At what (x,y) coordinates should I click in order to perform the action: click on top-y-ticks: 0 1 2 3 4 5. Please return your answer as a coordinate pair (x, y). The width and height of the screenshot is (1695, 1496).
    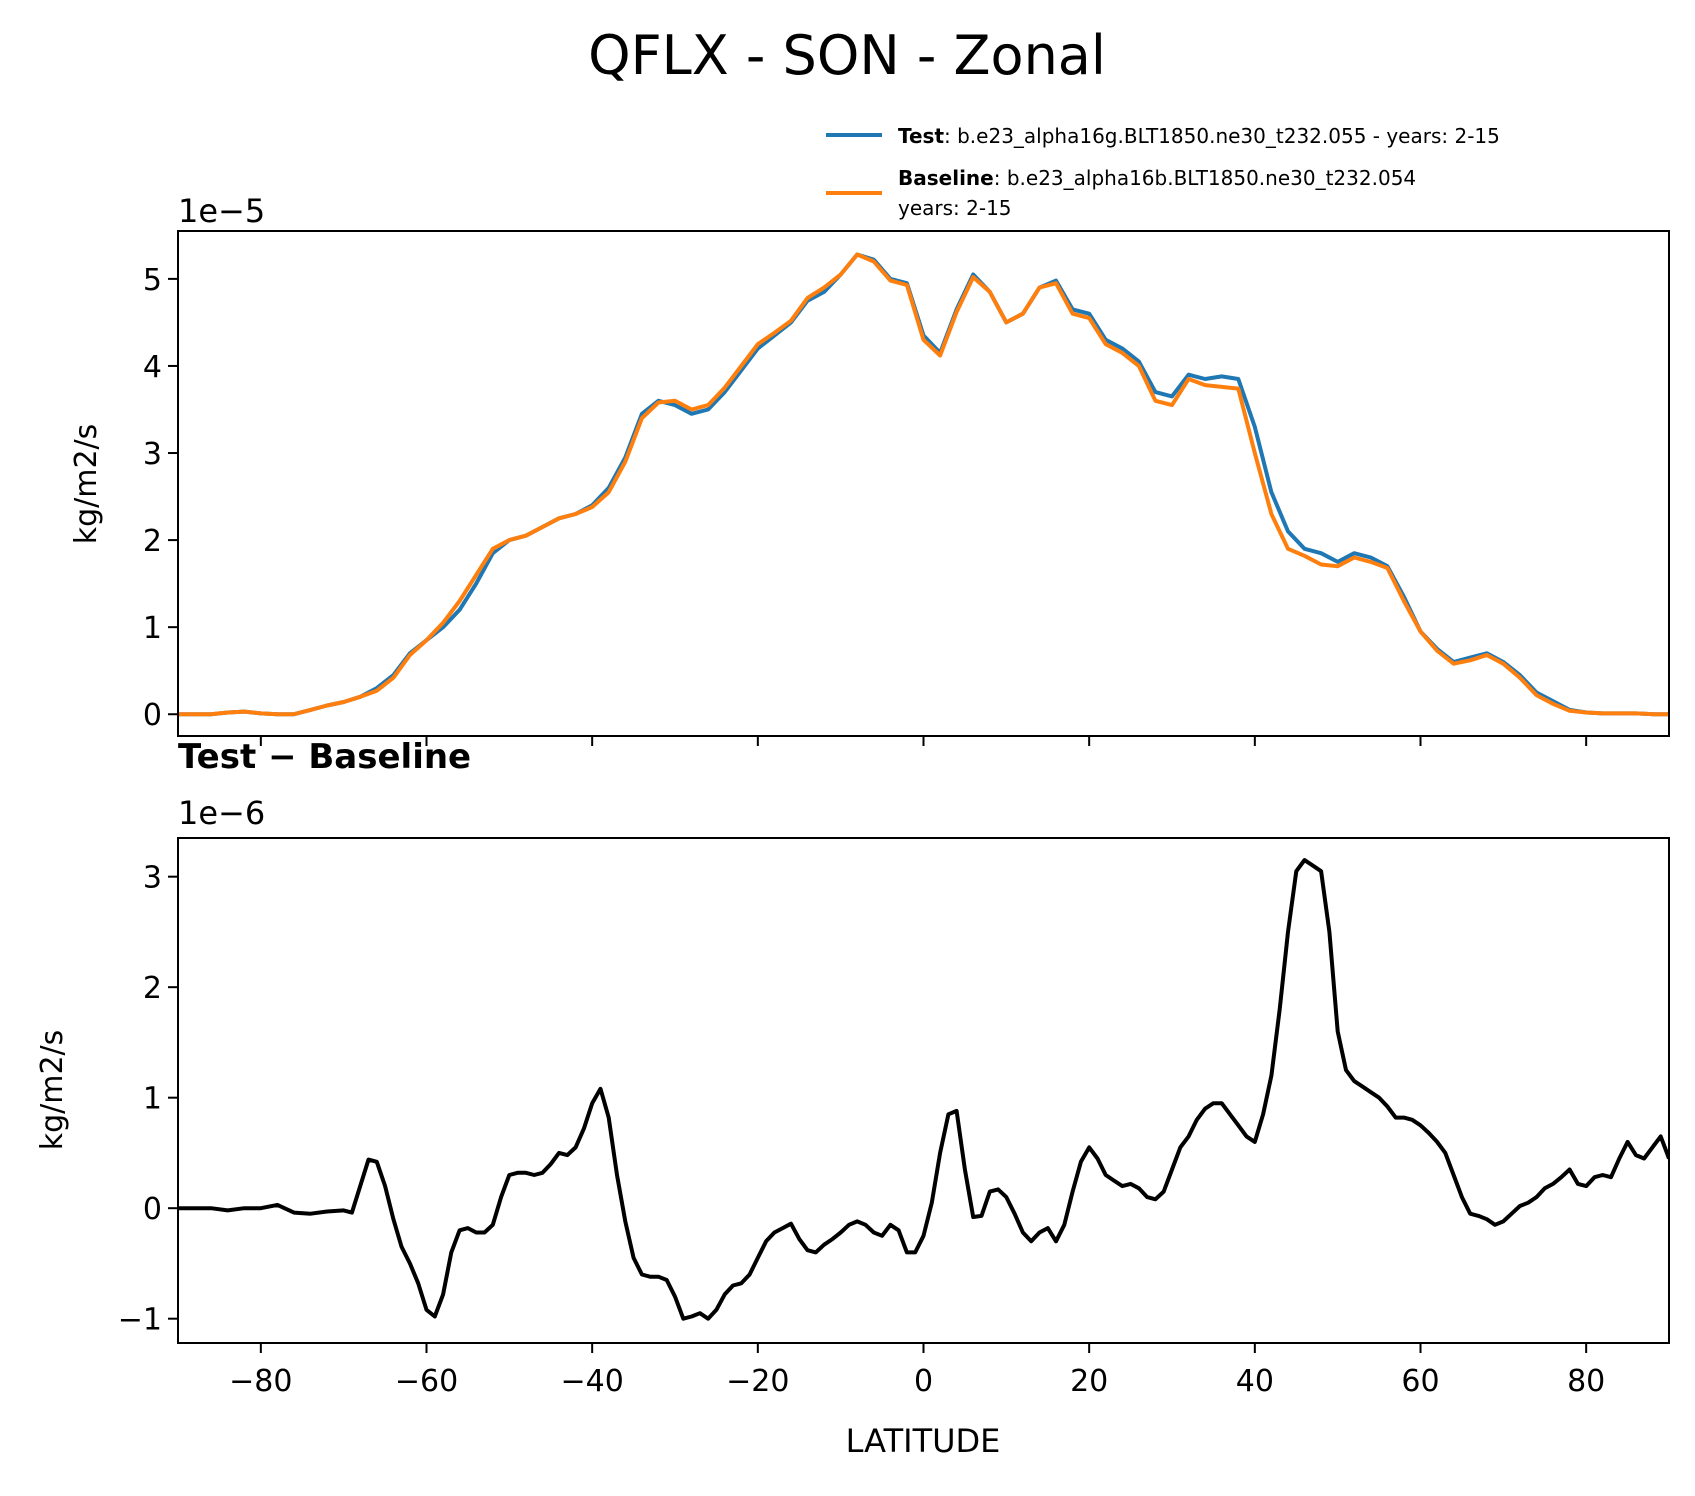
    Looking at the image, I should click on (160, 498).